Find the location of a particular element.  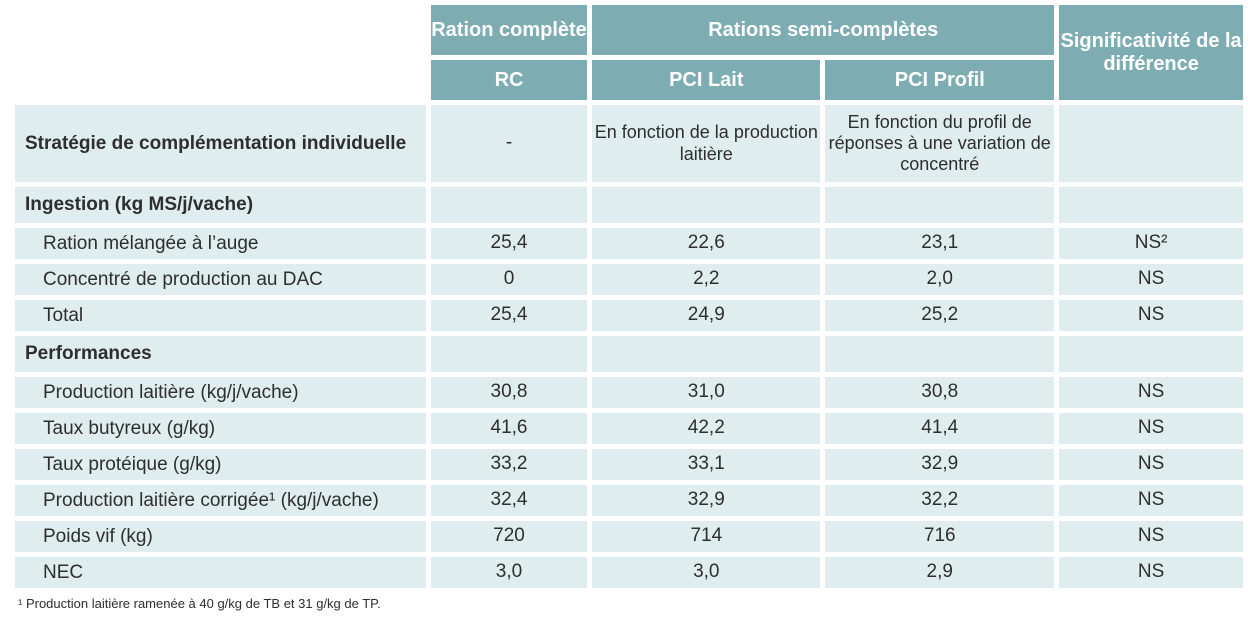

header-rations-semi-completes: Rations semi-complètes is located at coordinates (823, 30).